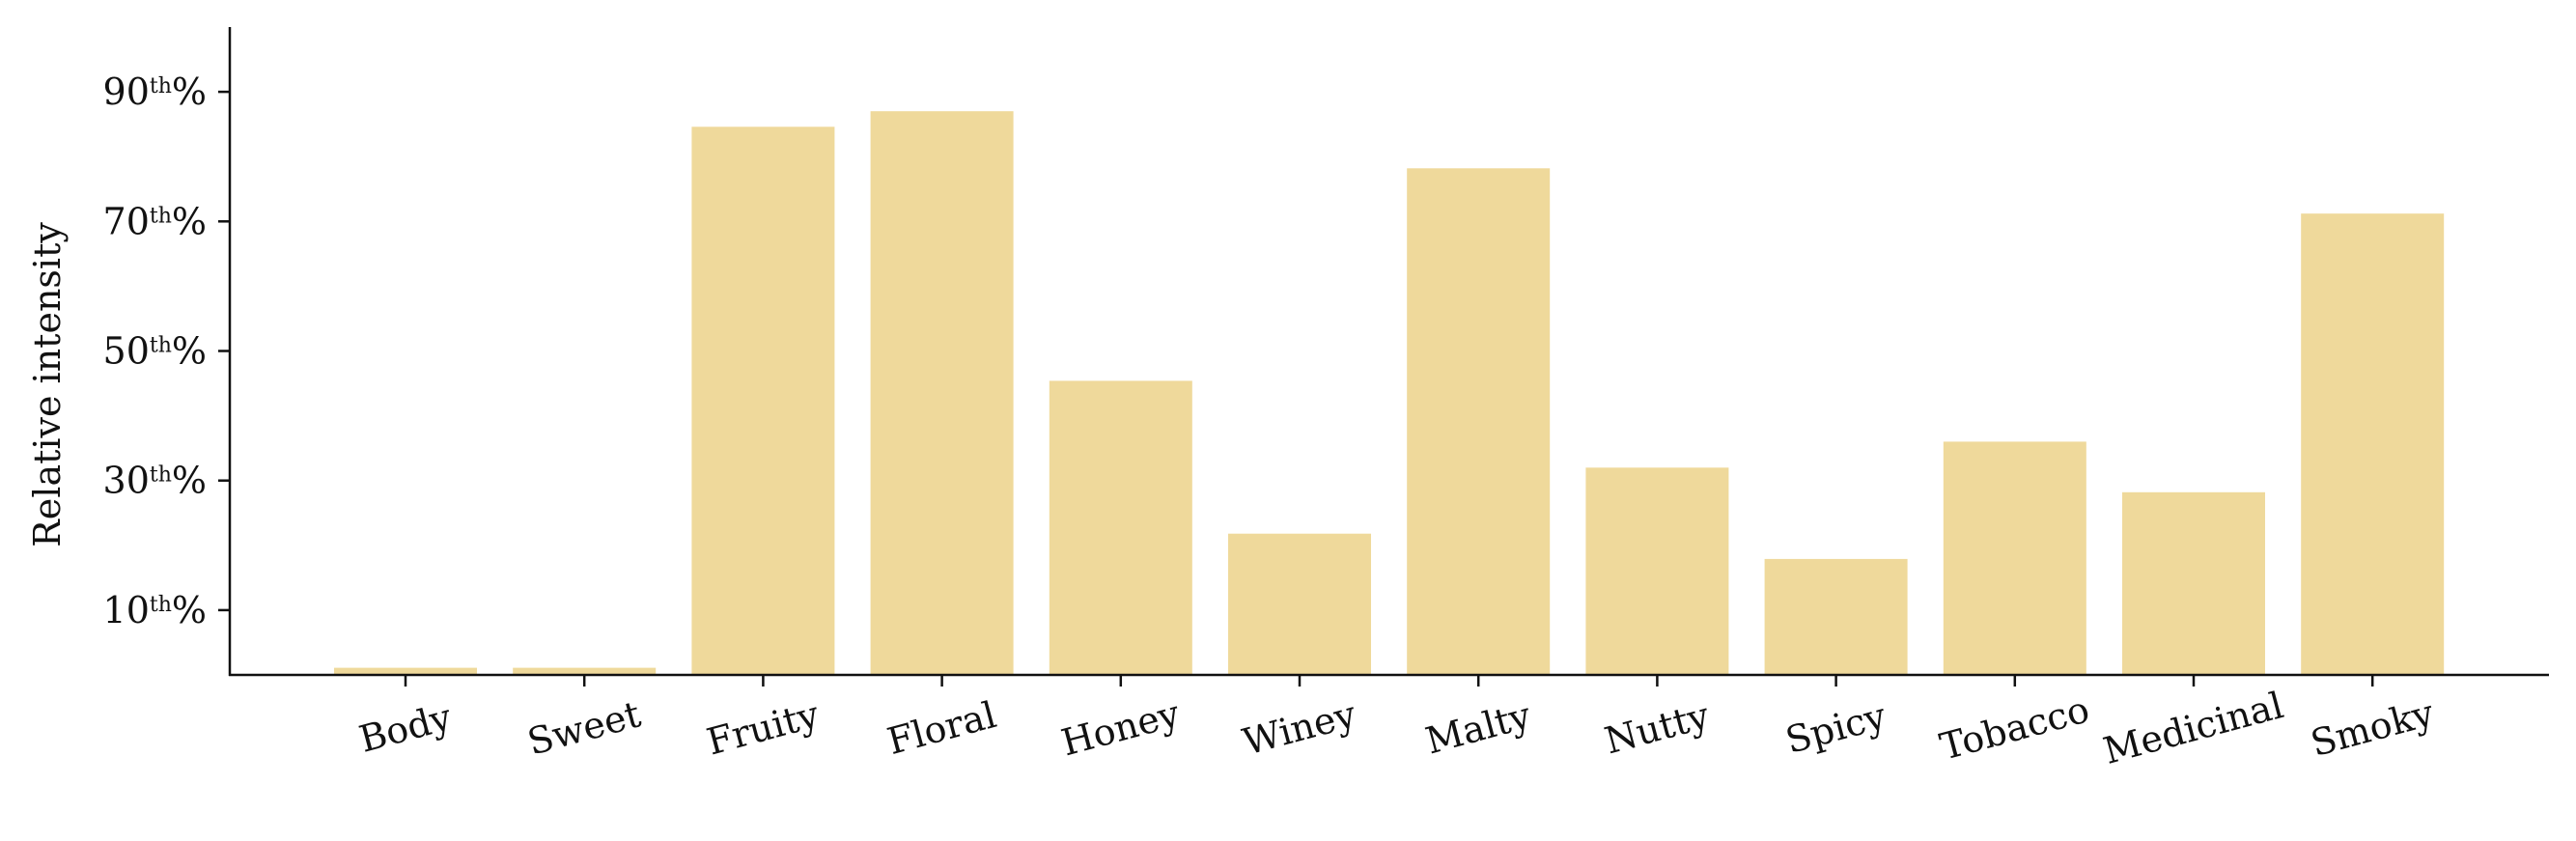  I want to click on y-tick-label: 10th%, so click(155, 610).